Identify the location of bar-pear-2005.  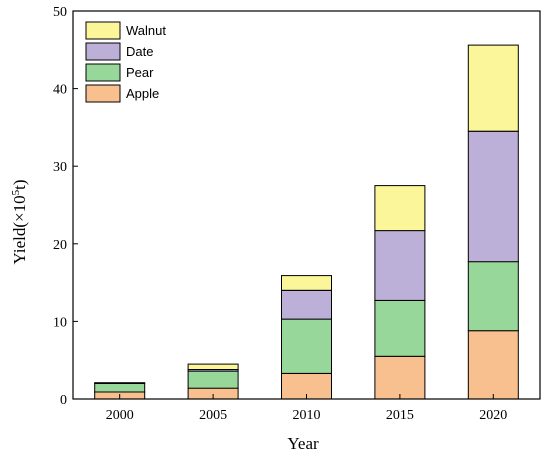
(213, 379).